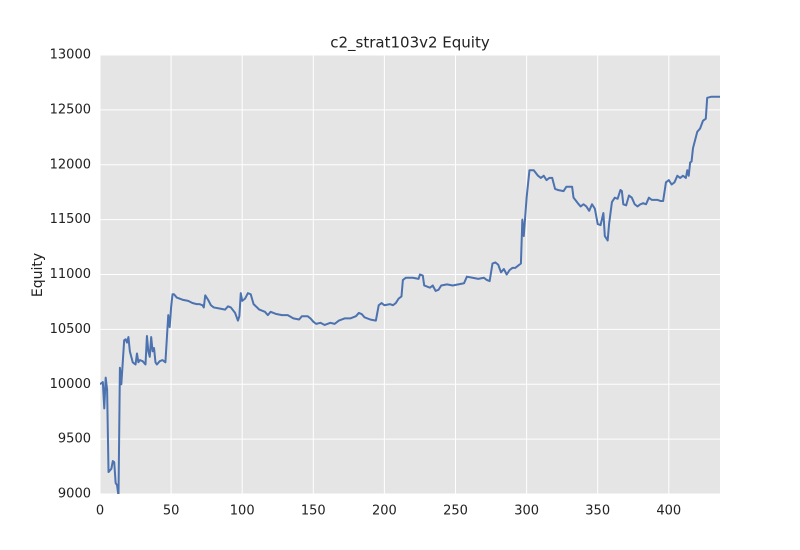 The height and width of the screenshot is (550, 800). What do you see at coordinates (384, 511) in the screenshot?
I see `x-tick-label: 200` at bounding box center [384, 511].